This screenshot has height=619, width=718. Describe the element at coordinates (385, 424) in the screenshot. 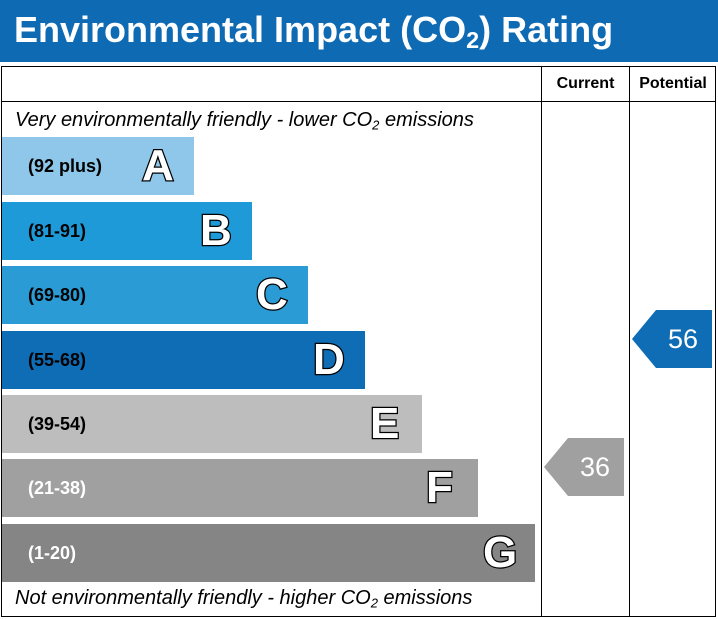

I see `band-letter: E` at that location.